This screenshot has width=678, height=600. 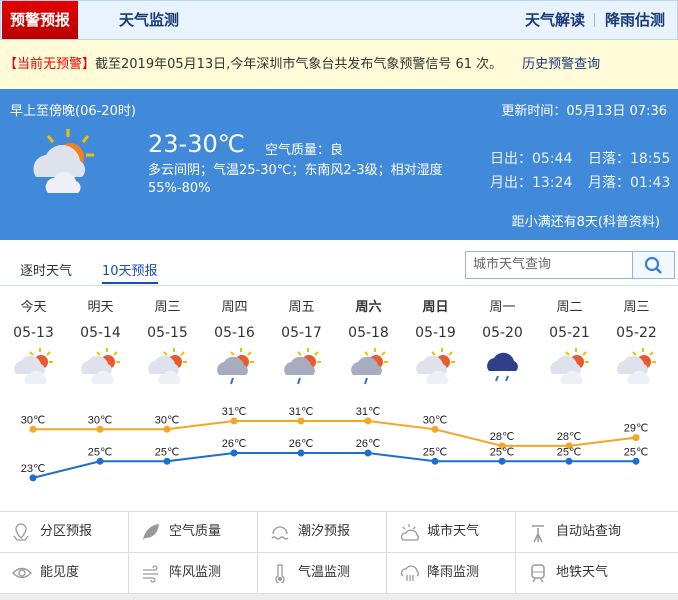 What do you see at coordinates (40, 20) in the screenshot?
I see `tab-warning-forecast: 预警预报` at bounding box center [40, 20].